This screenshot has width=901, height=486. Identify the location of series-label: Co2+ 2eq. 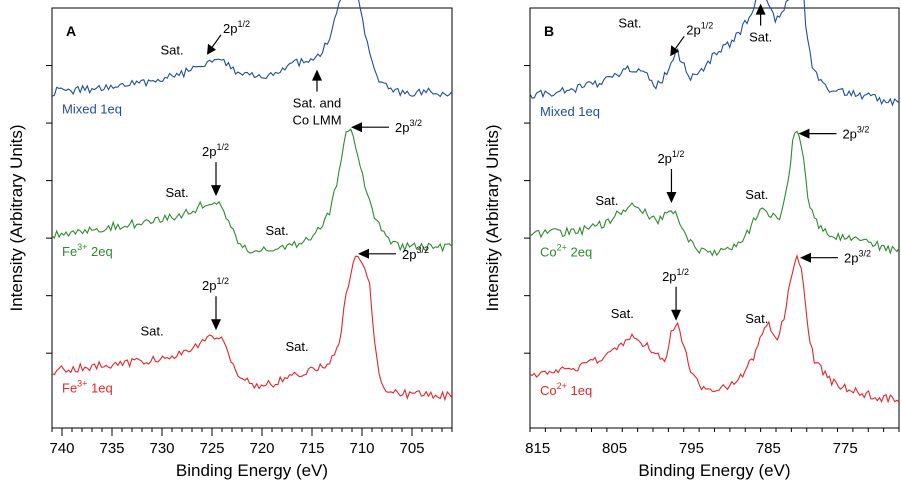
(566, 251).